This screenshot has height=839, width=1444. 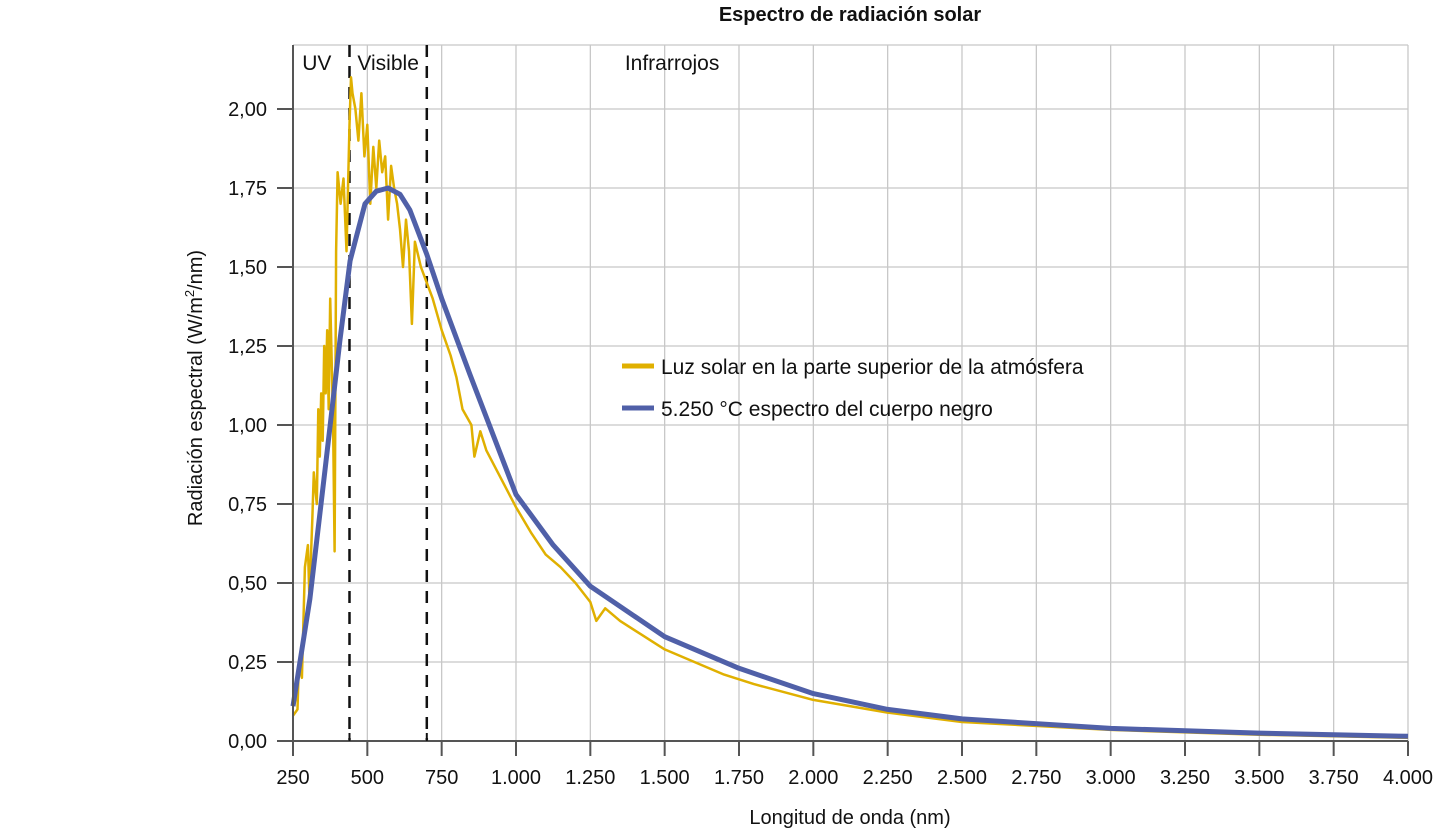 I want to click on x-tick-label: 1.500, so click(x=665, y=778).